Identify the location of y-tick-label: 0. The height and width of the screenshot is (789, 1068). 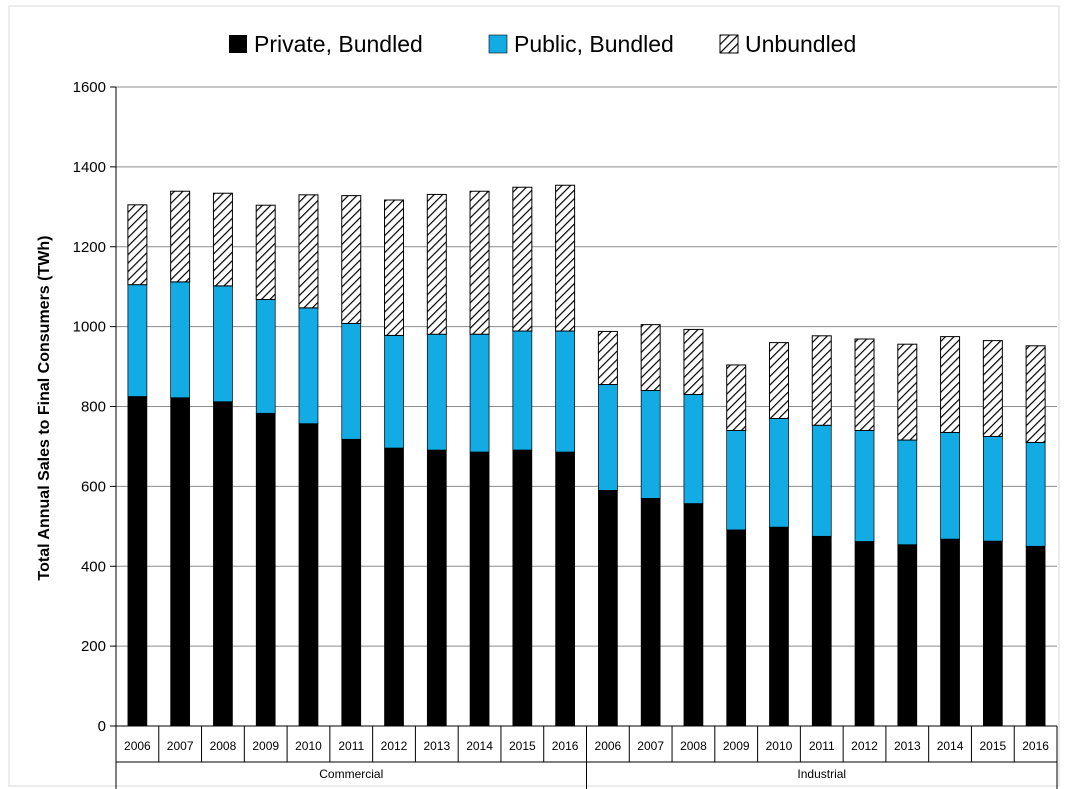
(102, 726).